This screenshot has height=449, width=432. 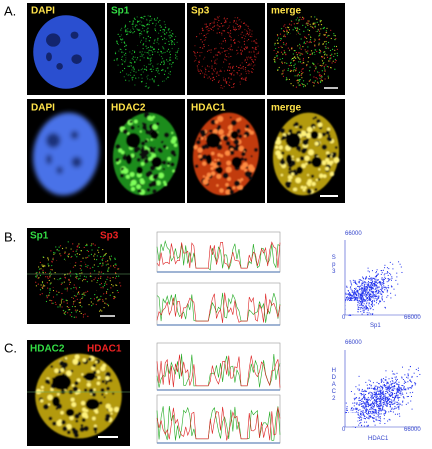 What do you see at coordinates (334, 385) in the screenshot?
I see `axis-label: HDAC2` at bounding box center [334, 385].